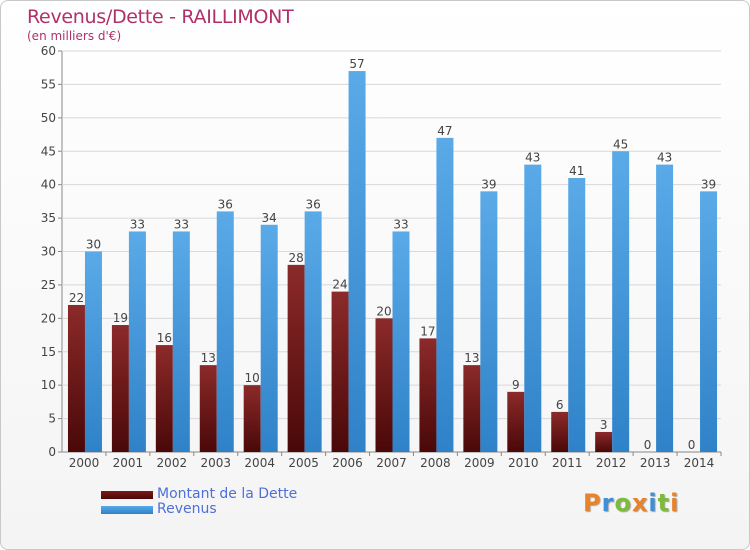 The width and height of the screenshot is (750, 550). What do you see at coordinates (259, 463) in the screenshot?
I see `x-tick-label: 2004` at bounding box center [259, 463].